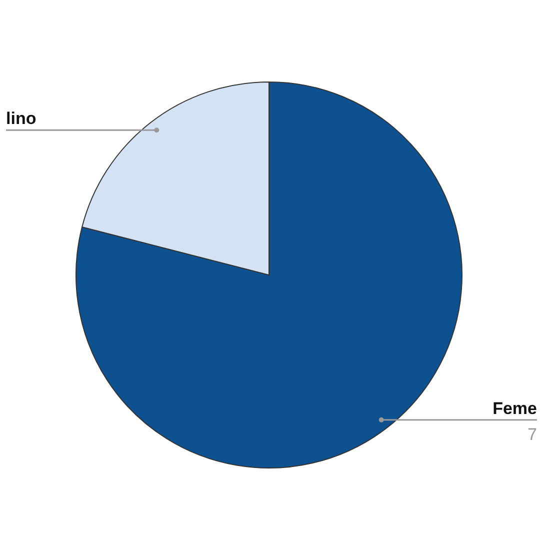 This screenshot has width=543, height=543. Describe the element at coordinates (532, 434) in the screenshot. I see `text: 7` at that location.